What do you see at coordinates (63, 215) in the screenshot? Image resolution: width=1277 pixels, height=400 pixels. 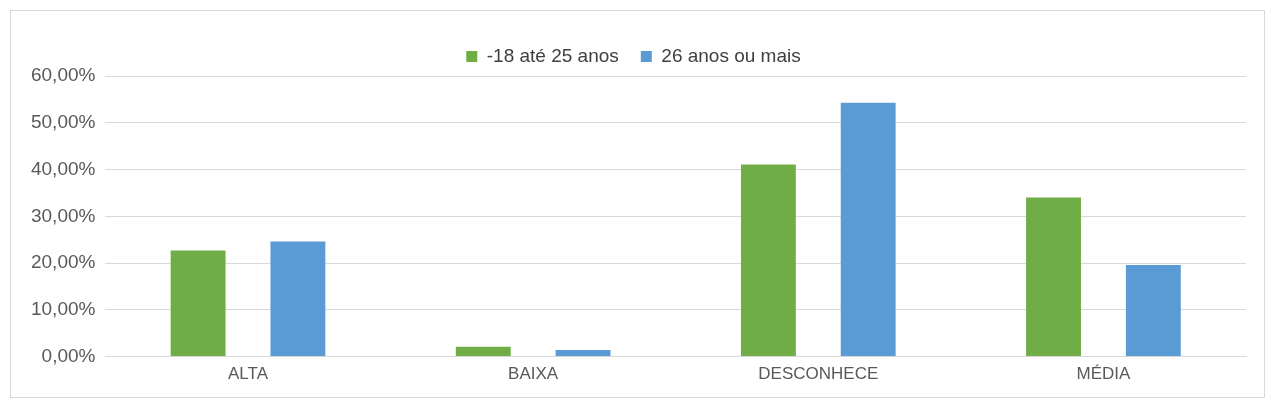 I see `y-tick-label: 30,00%` at bounding box center [63, 215].